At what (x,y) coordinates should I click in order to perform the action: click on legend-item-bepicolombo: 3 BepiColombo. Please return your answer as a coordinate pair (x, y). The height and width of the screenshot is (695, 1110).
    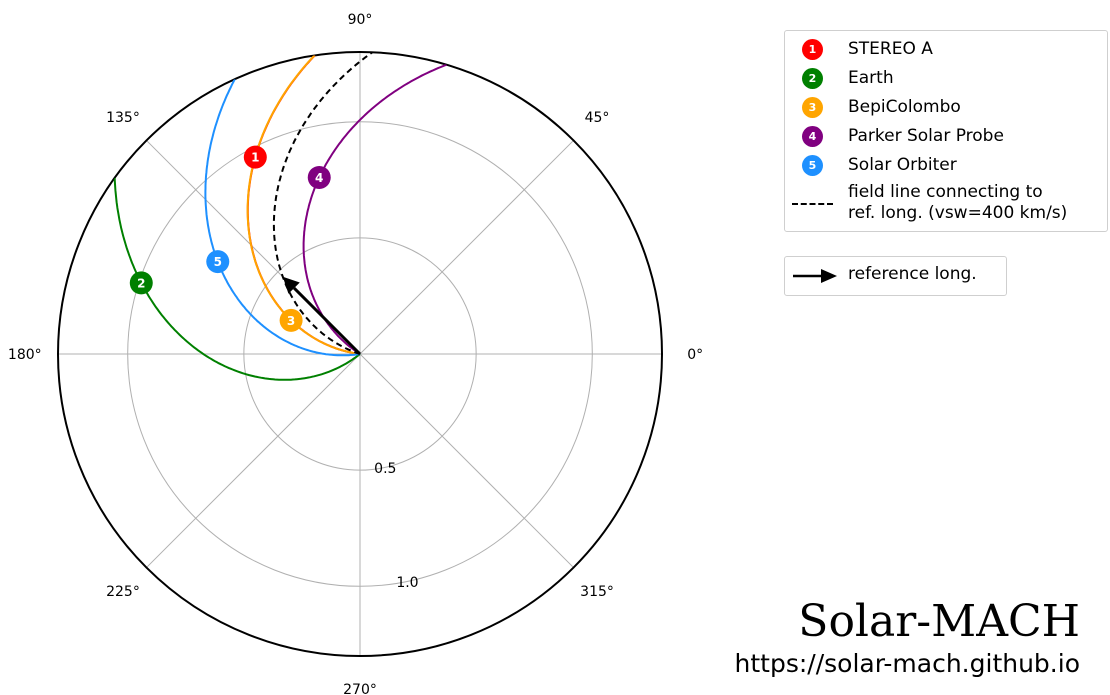
    Looking at the image, I should click on (946, 107).